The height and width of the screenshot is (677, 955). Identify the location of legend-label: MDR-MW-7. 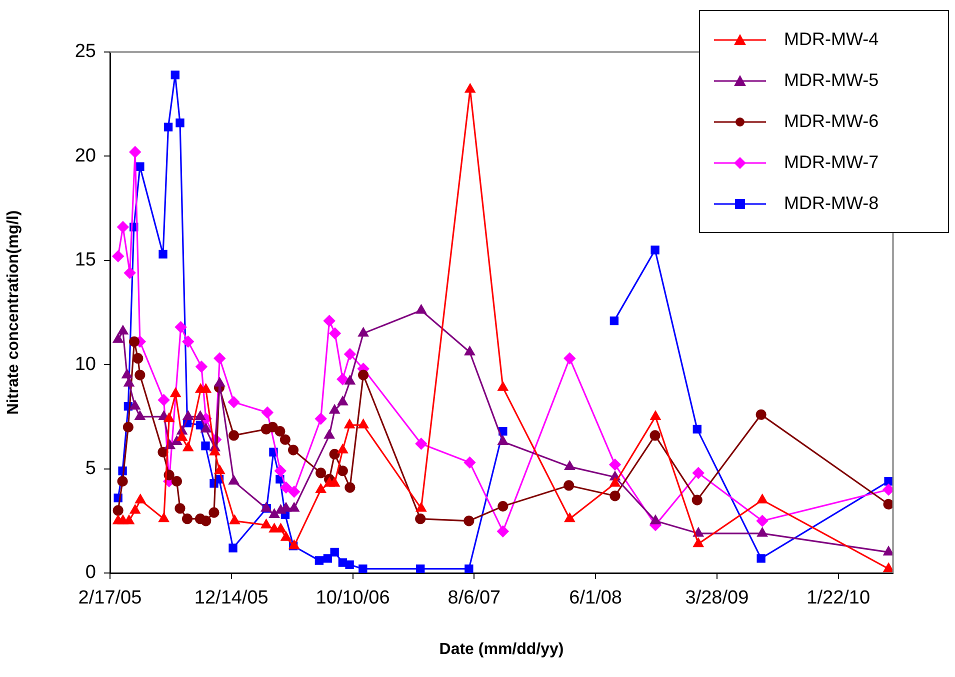
(831, 162).